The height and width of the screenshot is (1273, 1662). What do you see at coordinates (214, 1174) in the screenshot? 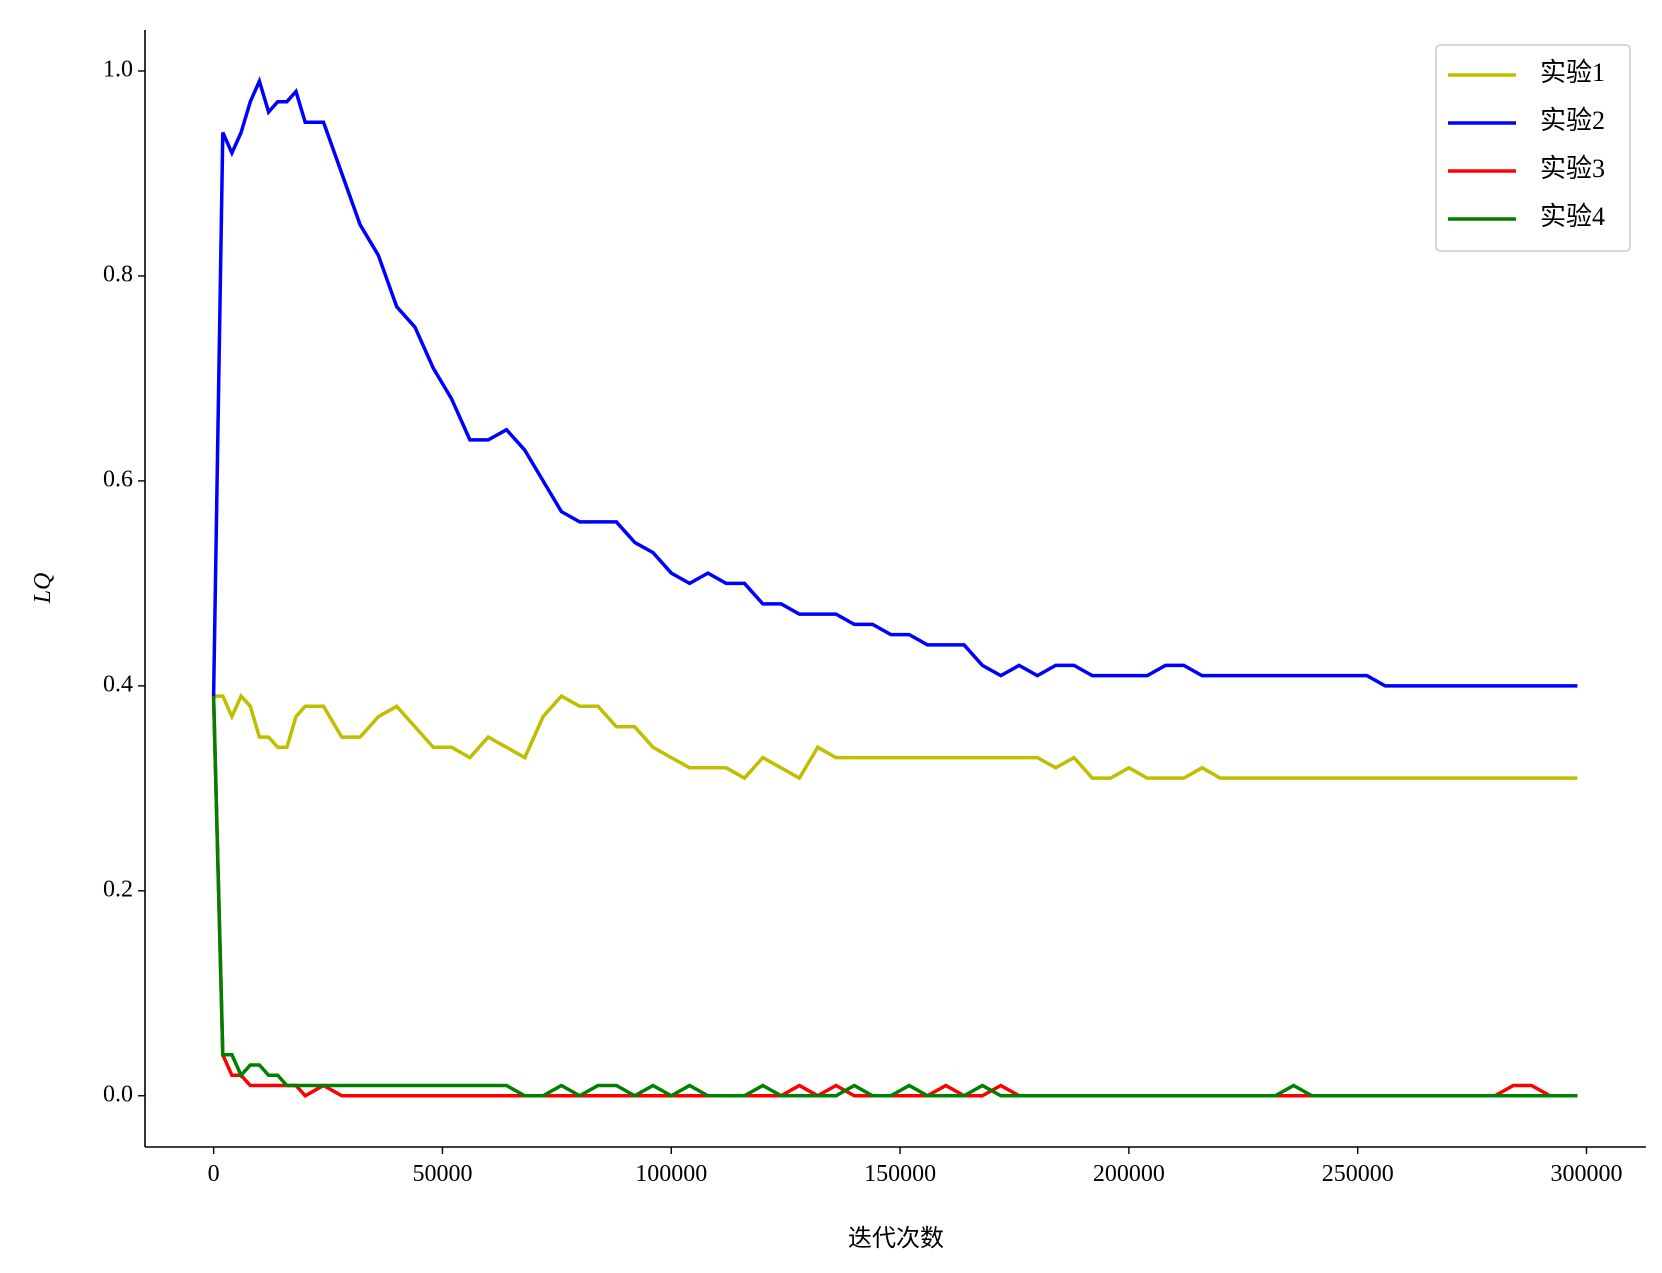
I see `x-tick-label: 0` at bounding box center [214, 1174].